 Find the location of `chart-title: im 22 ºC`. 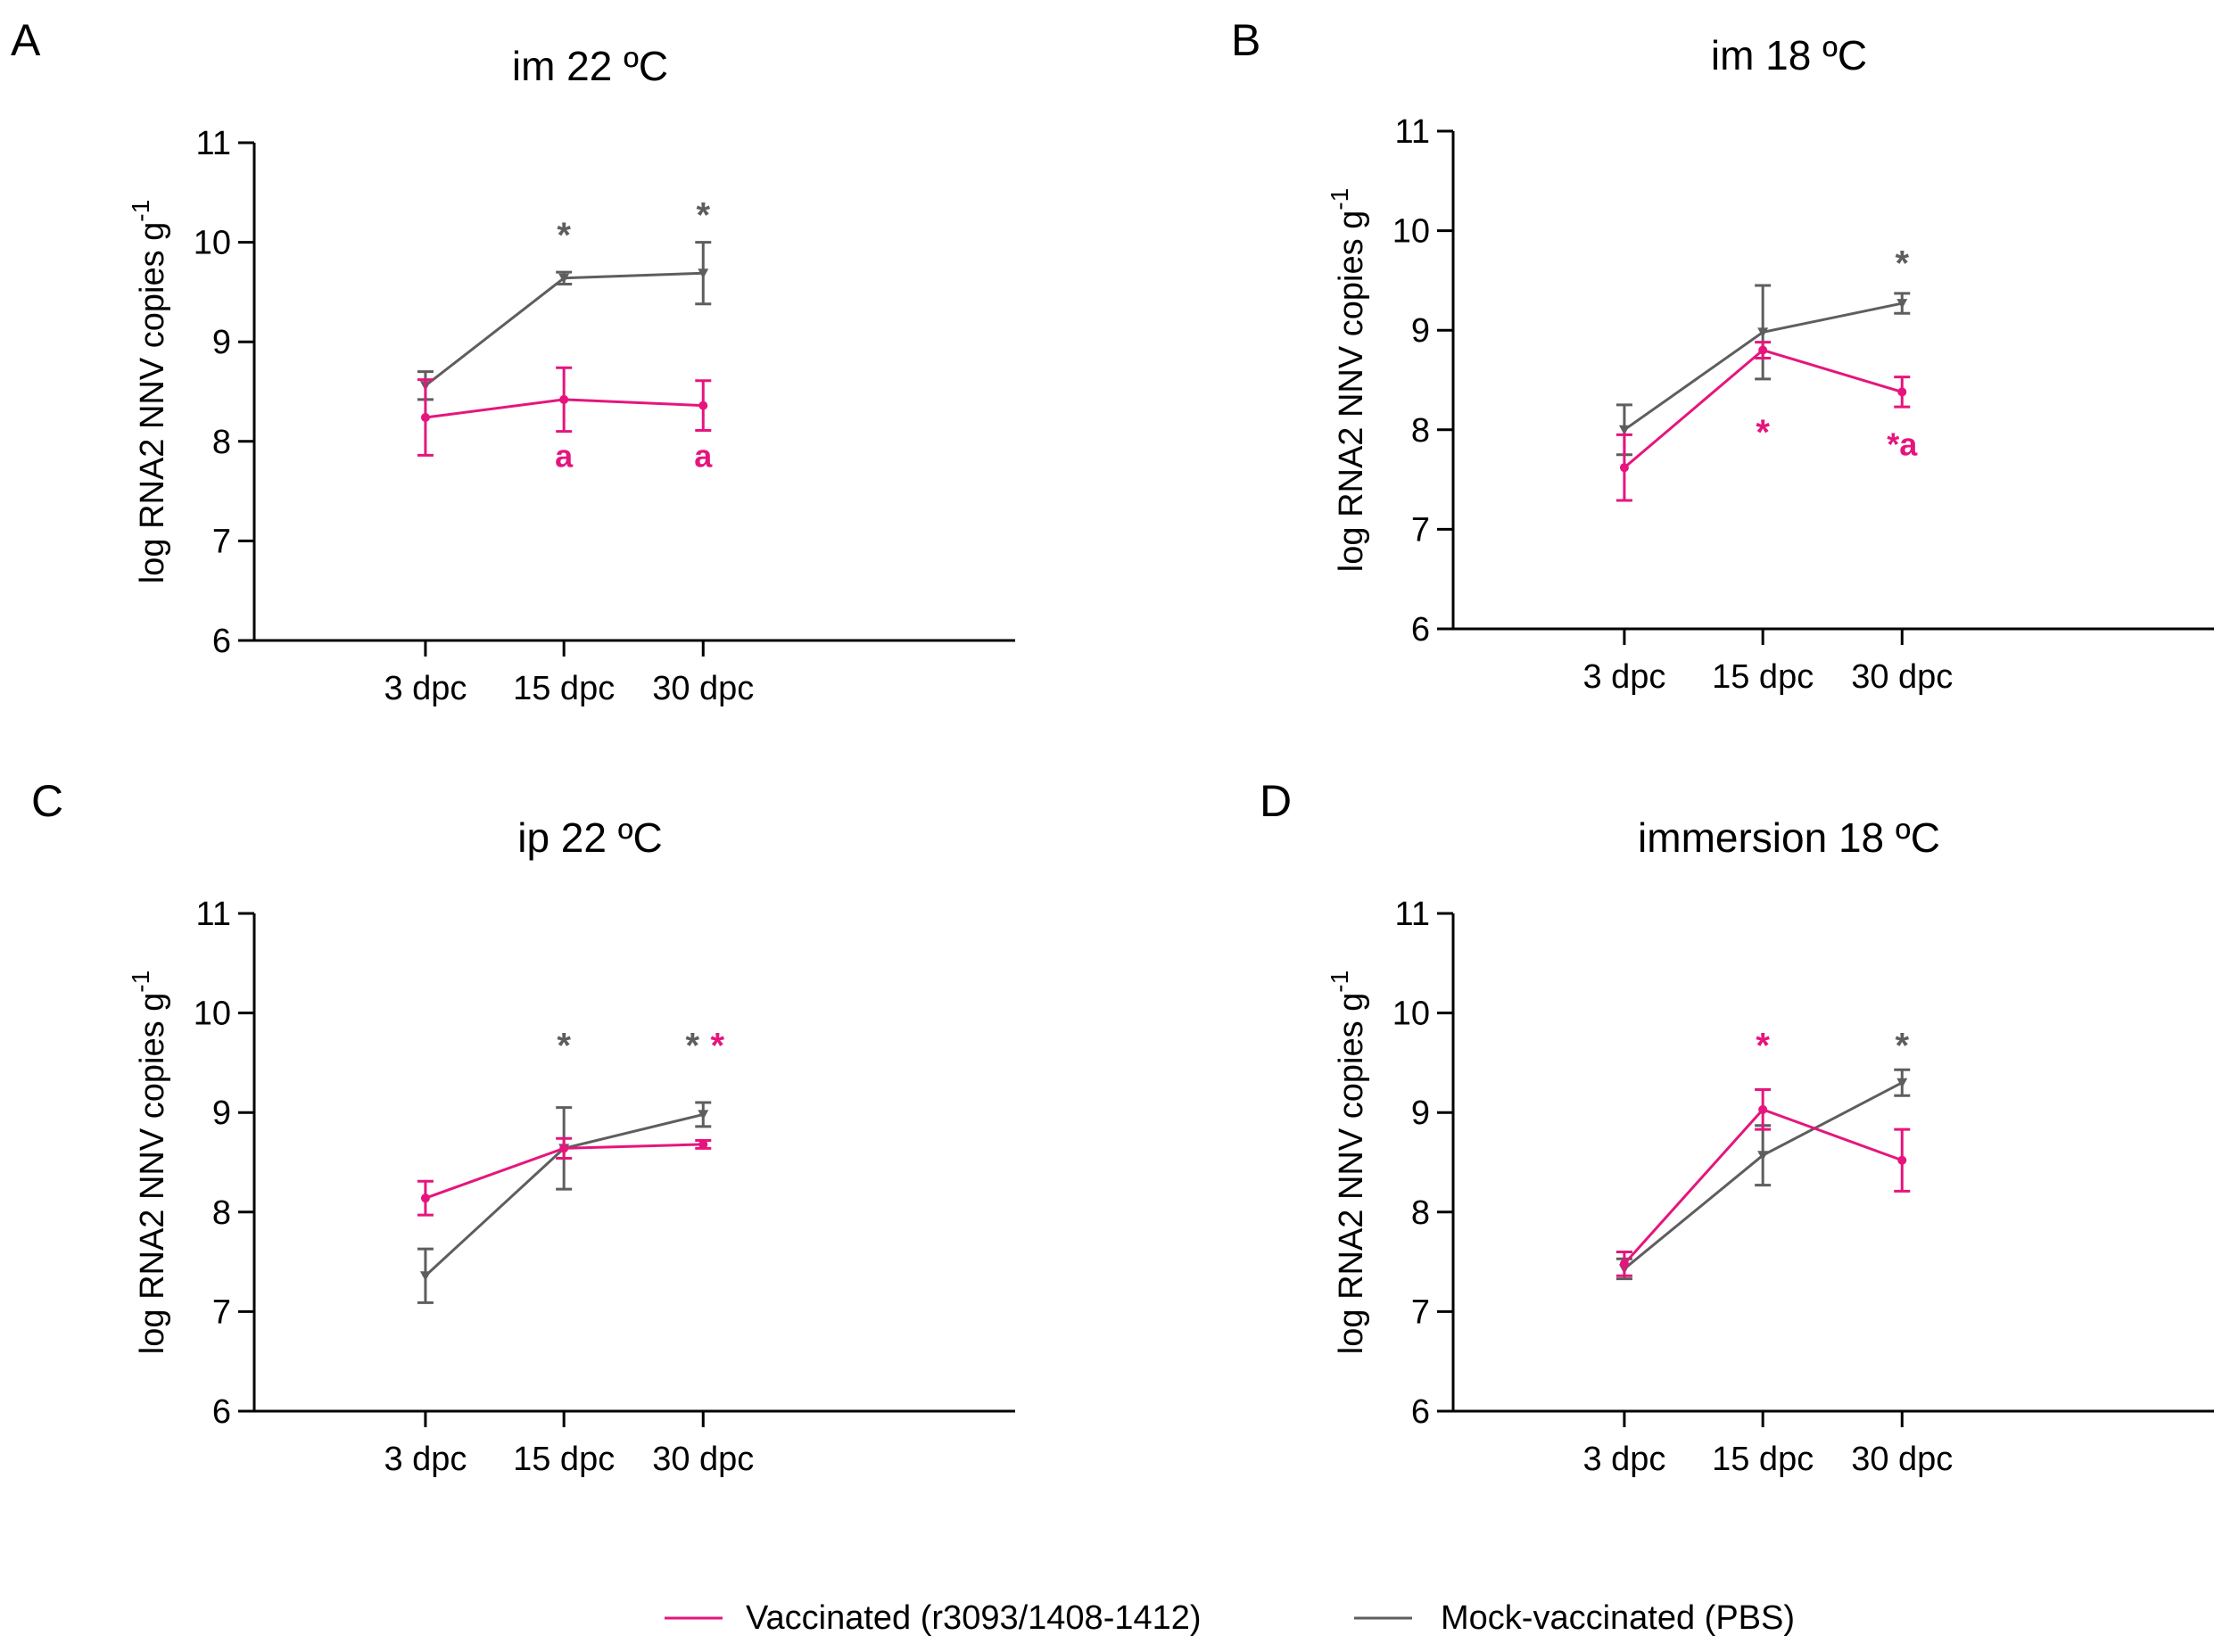

chart-title: im 22 ºC is located at coordinates (590, 66).